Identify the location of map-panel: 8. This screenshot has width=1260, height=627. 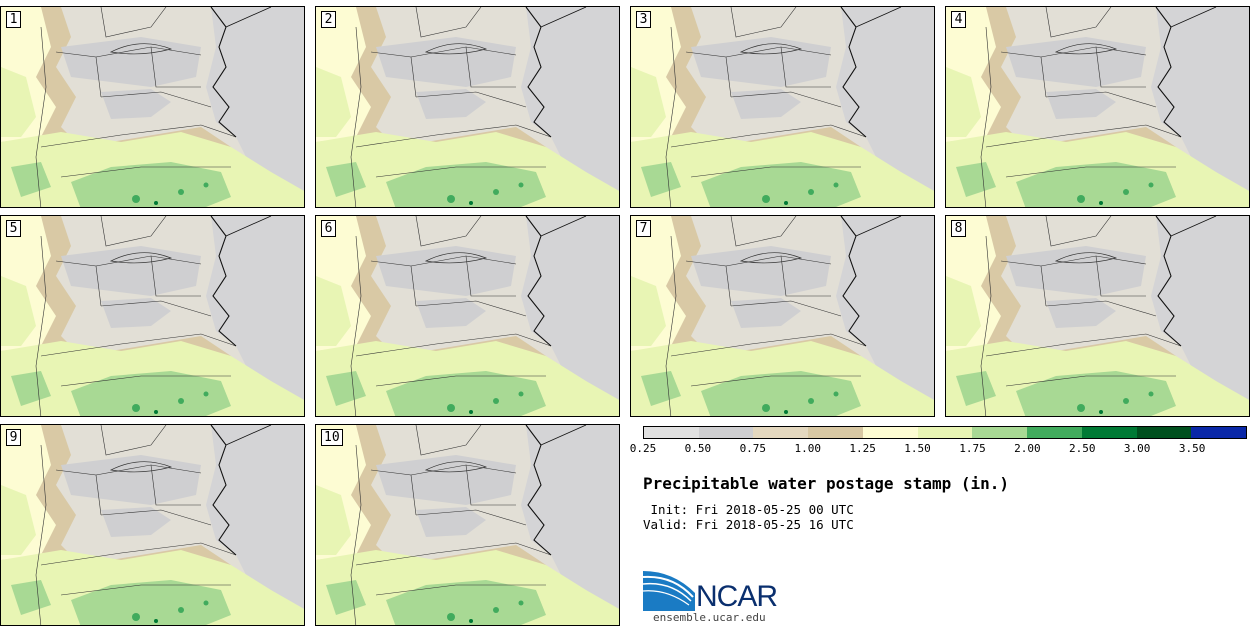
(1097, 316).